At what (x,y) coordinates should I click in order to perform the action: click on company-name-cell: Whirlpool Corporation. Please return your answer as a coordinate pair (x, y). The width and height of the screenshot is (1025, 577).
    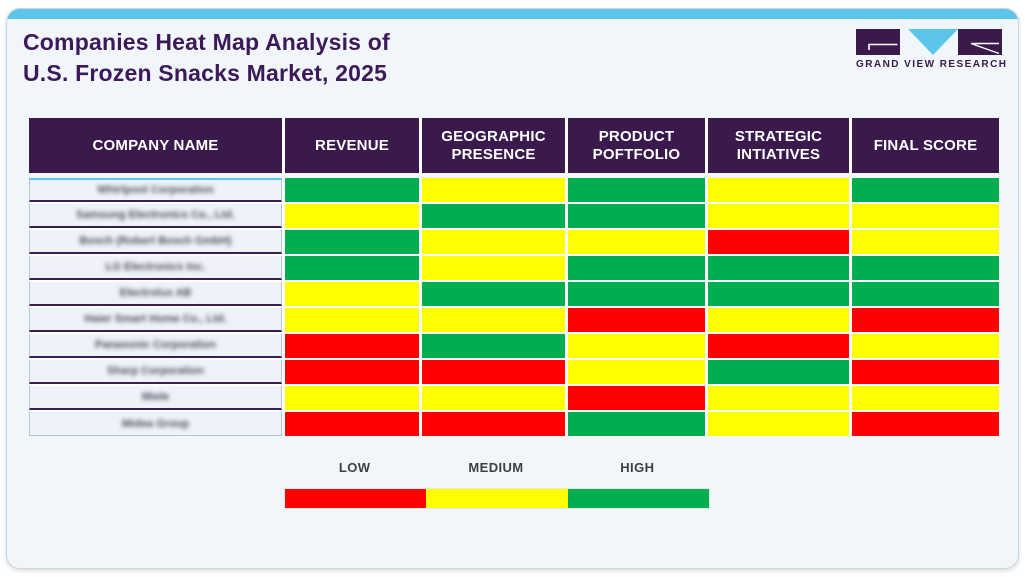
    Looking at the image, I should click on (155, 190).